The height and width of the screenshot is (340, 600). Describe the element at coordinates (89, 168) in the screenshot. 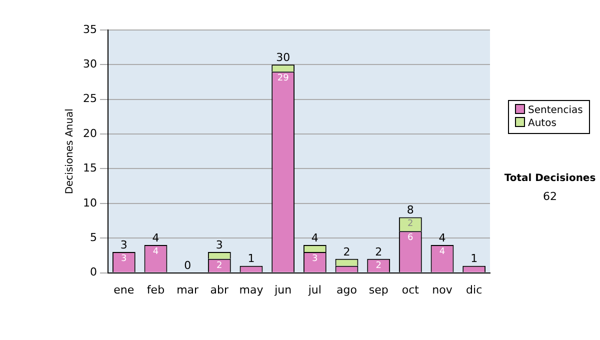

I see `y-tick-label: 15` at that location.